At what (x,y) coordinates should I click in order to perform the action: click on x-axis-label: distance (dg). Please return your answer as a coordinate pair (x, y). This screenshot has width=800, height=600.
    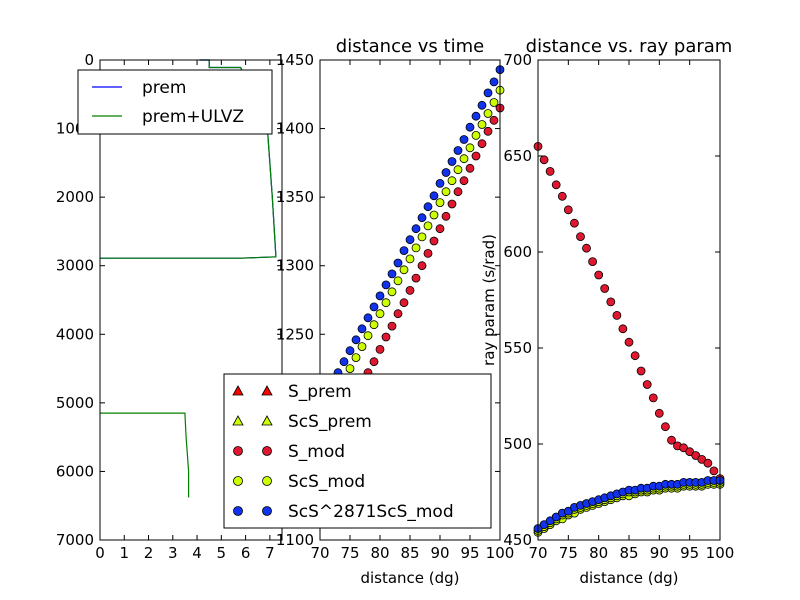
    Looking at the image, I should click on (409, 578).